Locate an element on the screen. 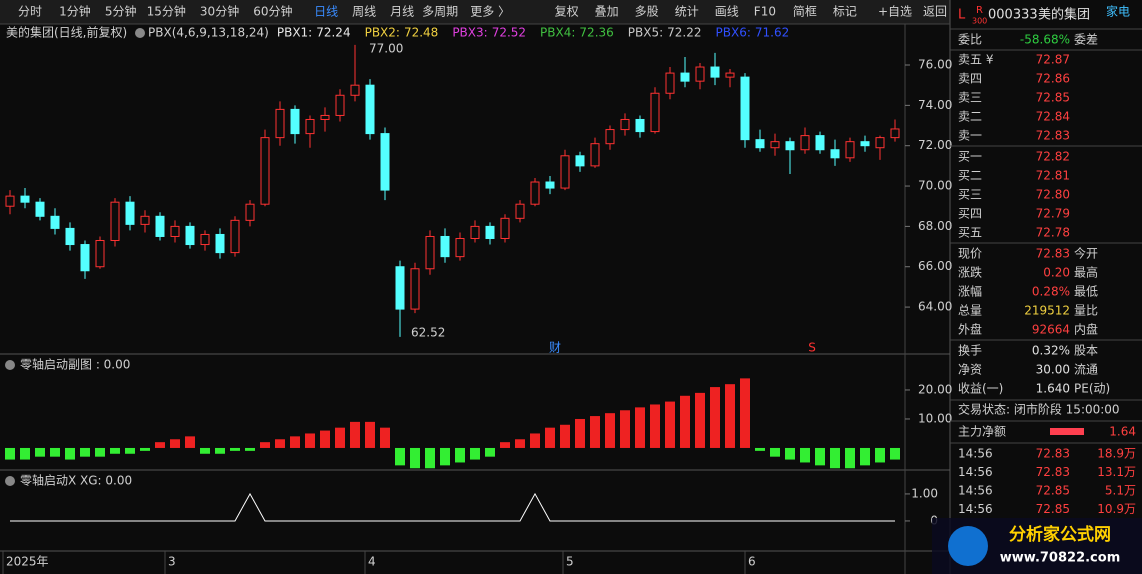 The image size is (1142, 574). panel-icon is located at coordinates (10, 365).